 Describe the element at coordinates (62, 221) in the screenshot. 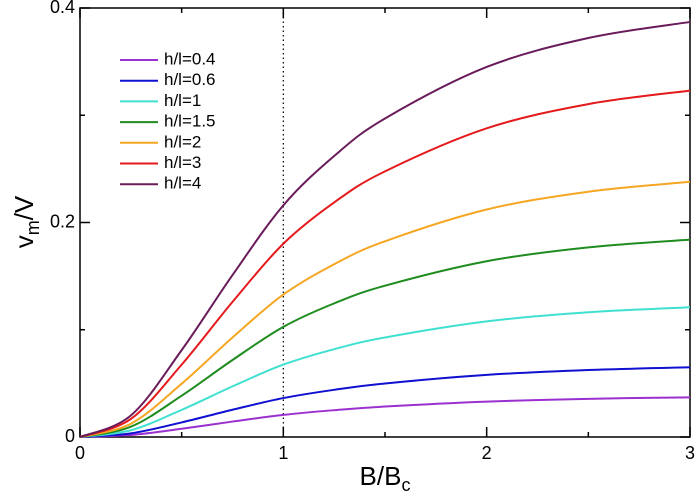

I see `y-tick-label: 0.2` at that location.